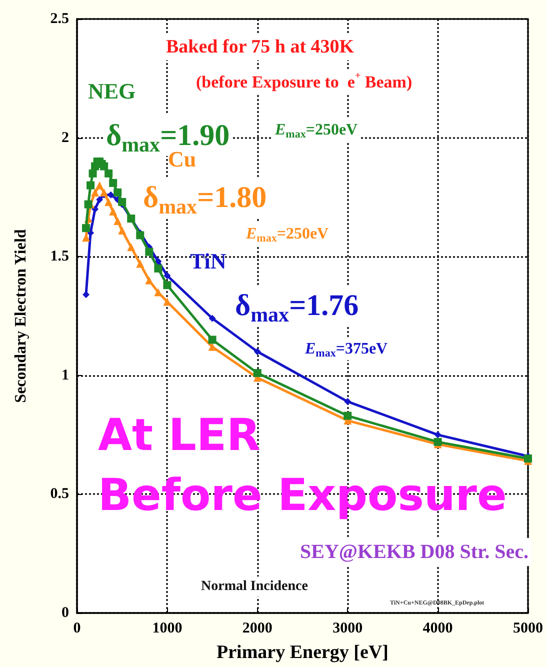 Image resolution: width=546 pixels, height=667 pixels. What do you see at coordinates (437, 628) in the screenshot?
I see `x-tick-label: 4000` at bounding box center [437, 628].